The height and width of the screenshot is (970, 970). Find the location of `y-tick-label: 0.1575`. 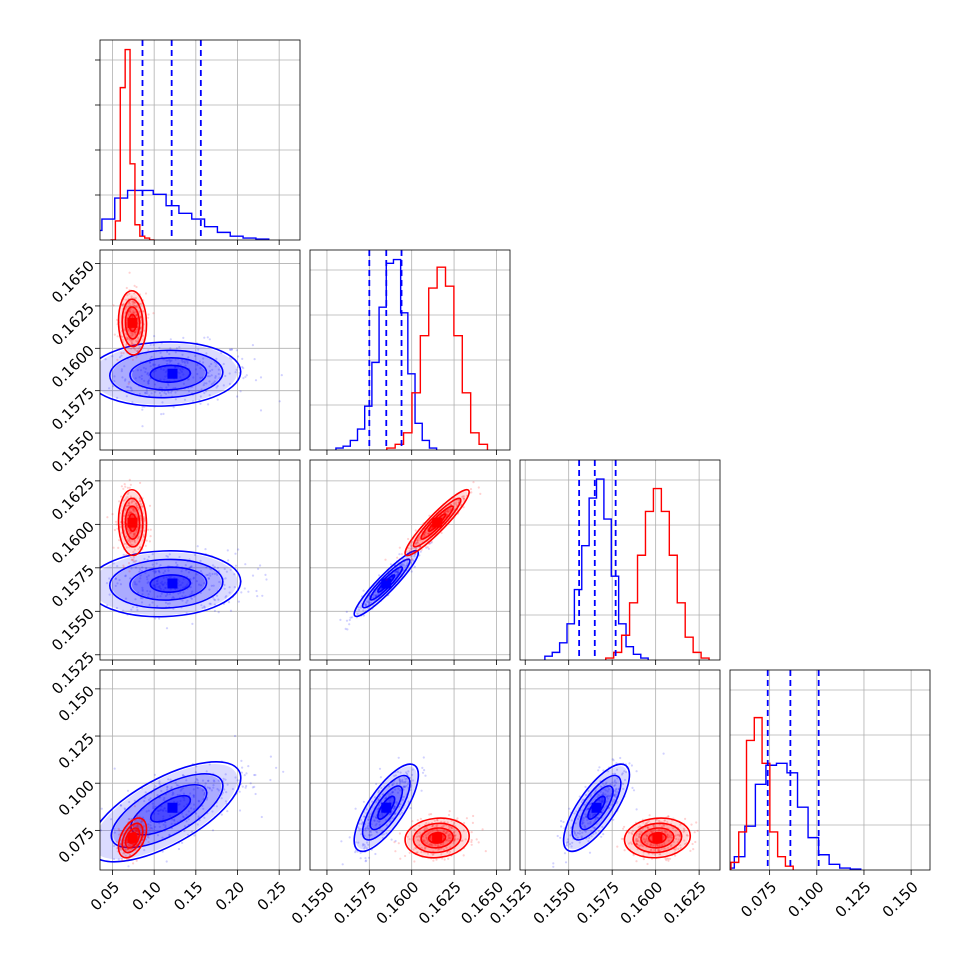

y-tick-label: 0.1575 is located at coordinates (73, 409).